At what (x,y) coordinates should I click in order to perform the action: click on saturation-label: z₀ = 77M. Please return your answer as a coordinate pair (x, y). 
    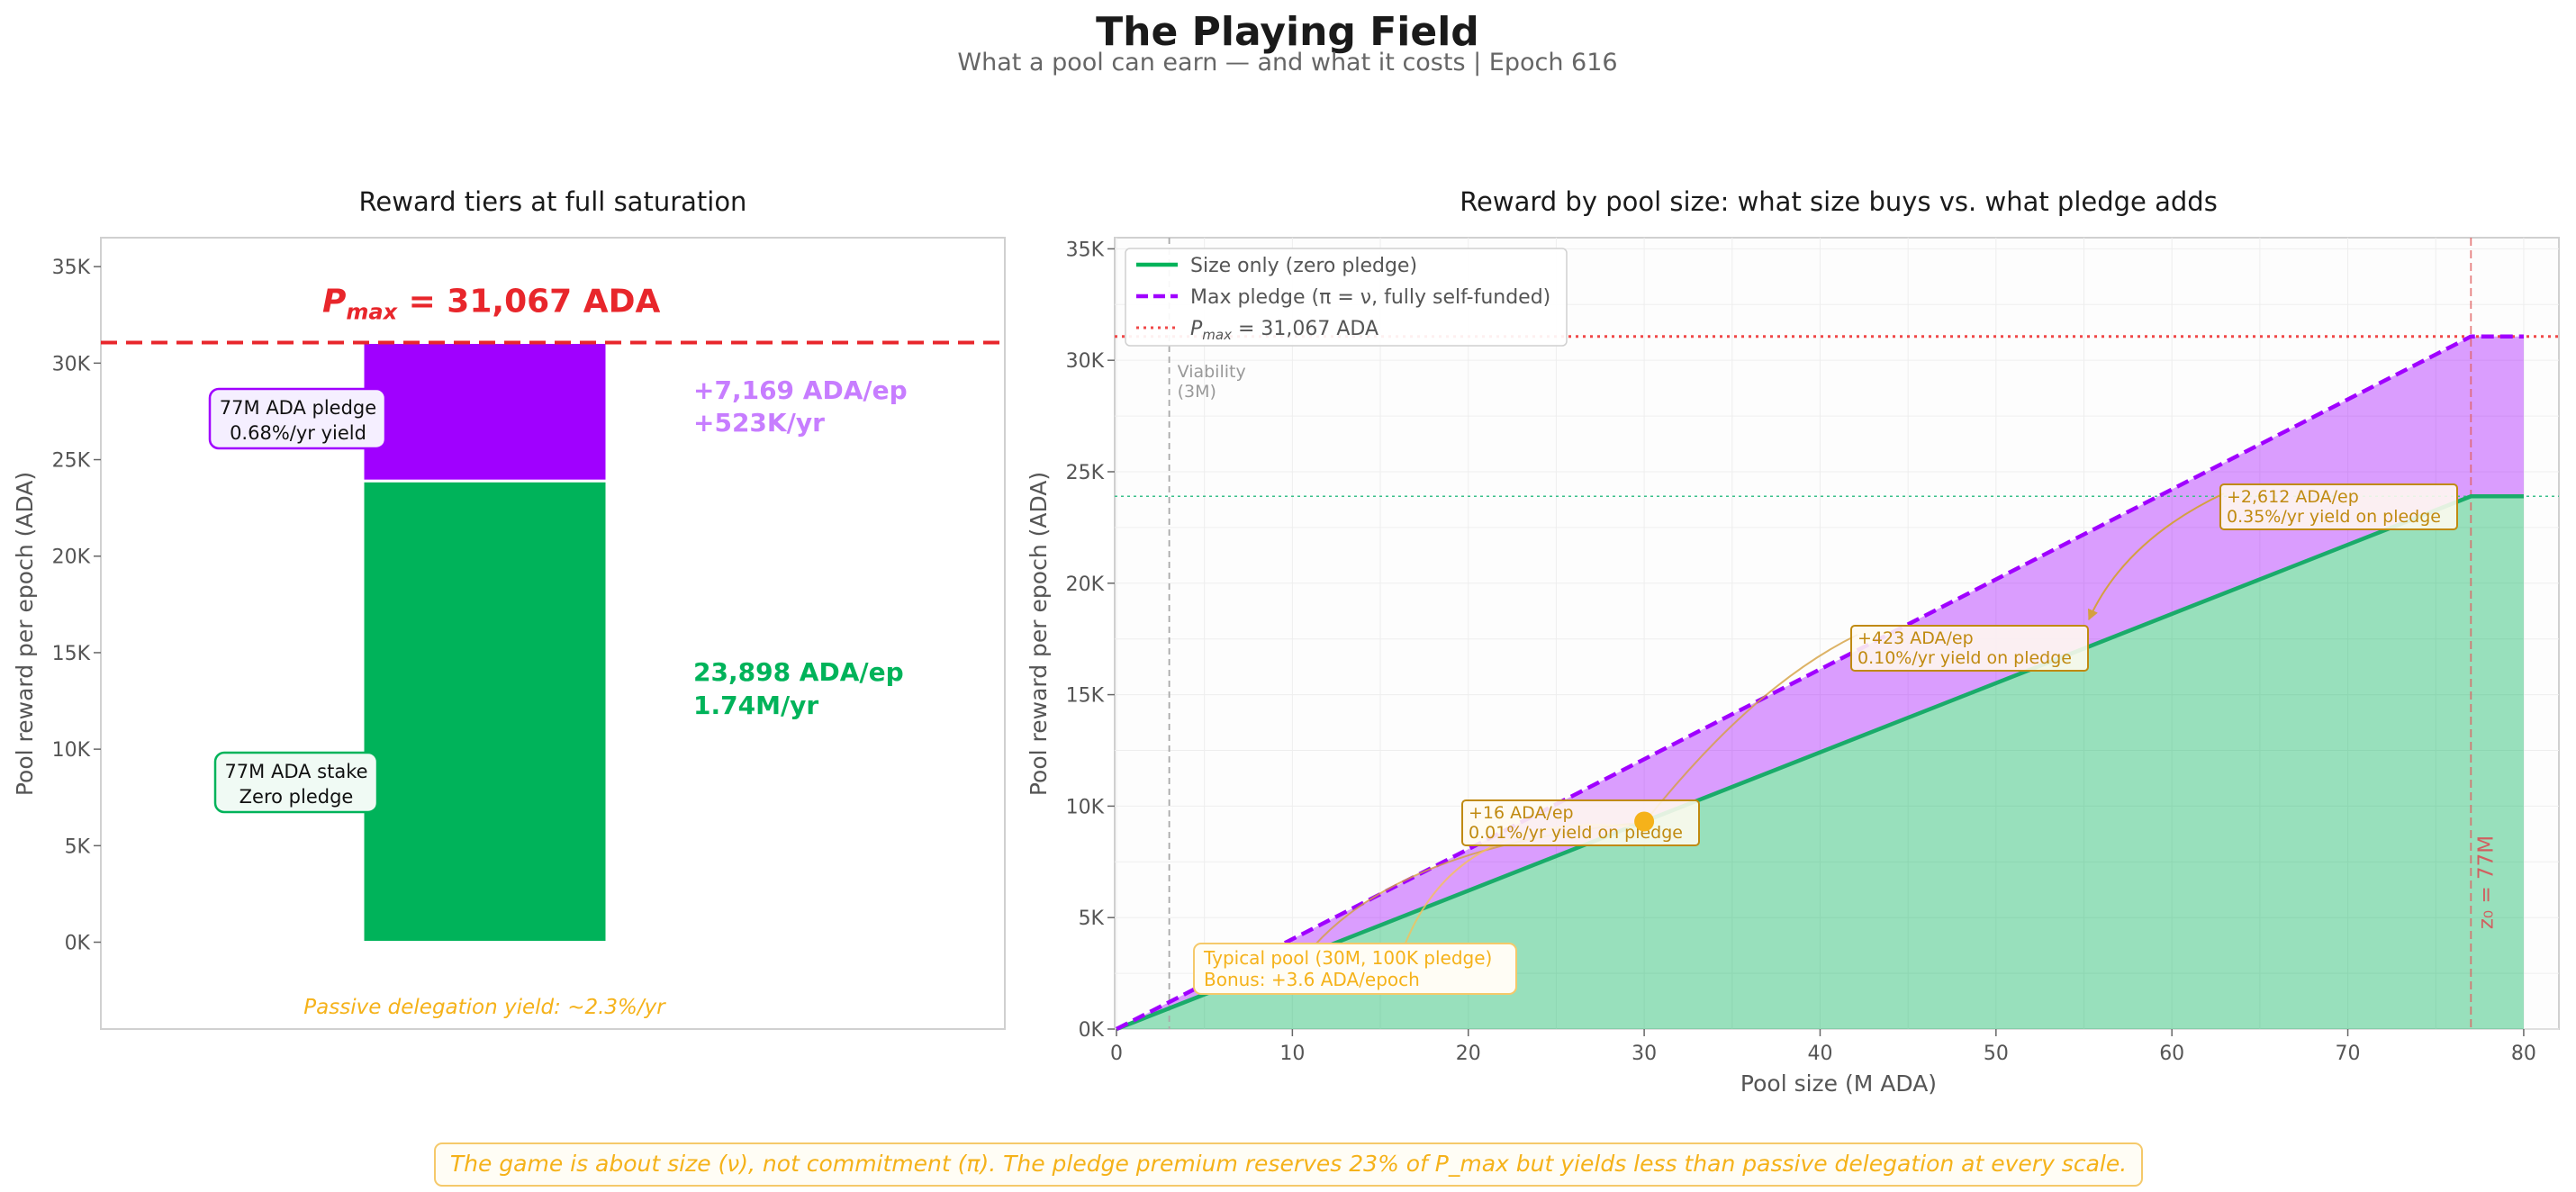
    Looking at the image, I should click on (2486, 882).